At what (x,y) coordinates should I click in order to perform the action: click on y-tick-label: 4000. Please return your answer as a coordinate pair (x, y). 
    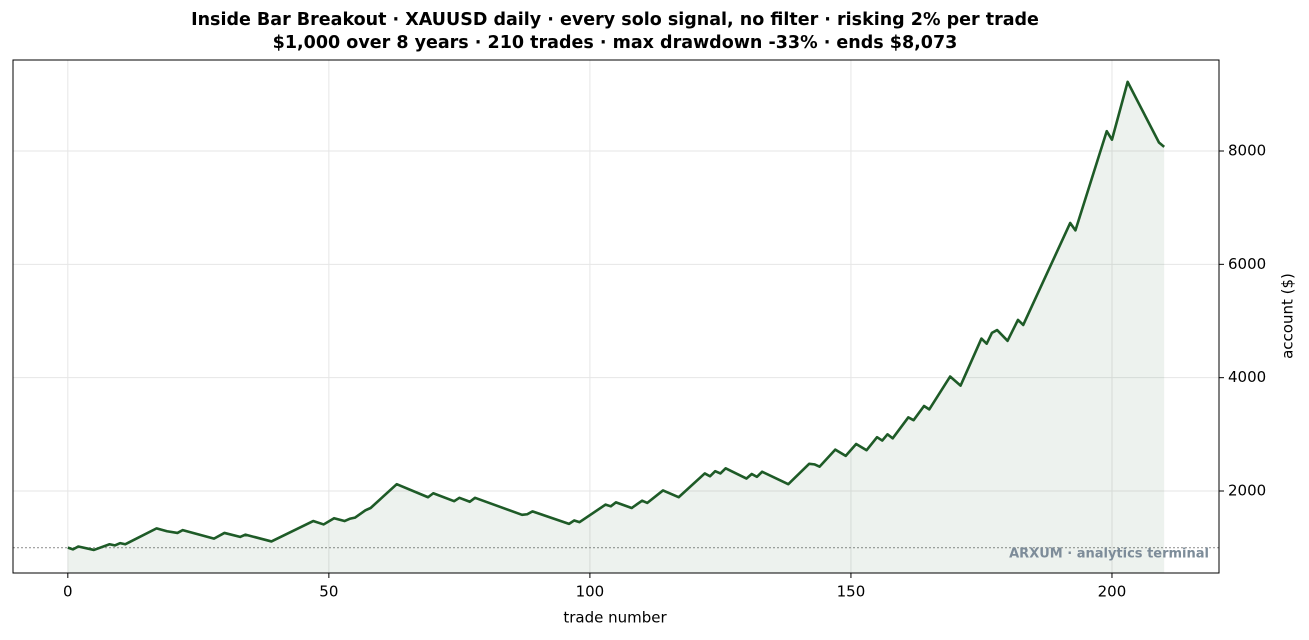
    Looking at the image, I should click on (1247, 377).